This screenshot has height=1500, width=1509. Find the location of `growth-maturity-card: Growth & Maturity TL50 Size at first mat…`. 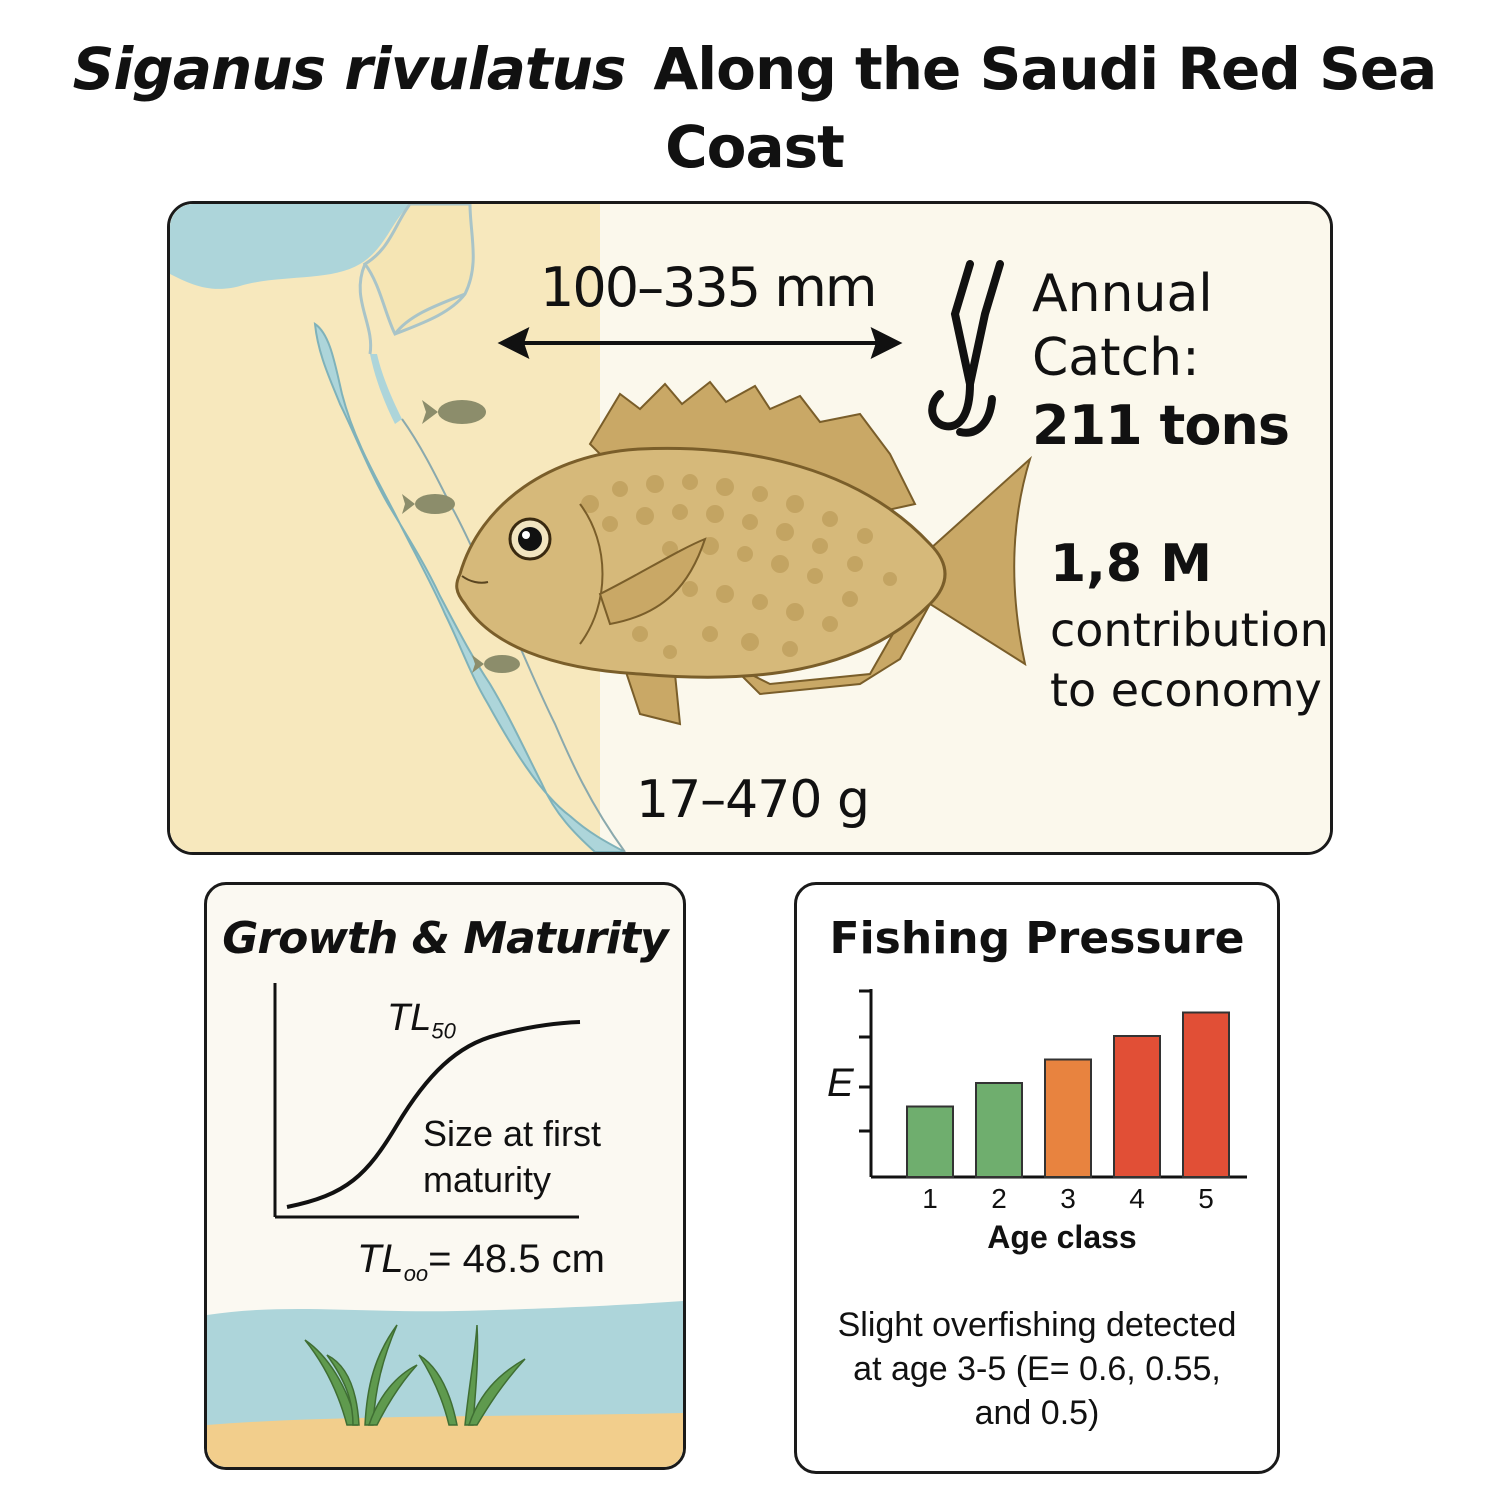

growth-maturity-card: Growth & Maturity TL50 Size at first mat… is located at coordinates (445, 1176).